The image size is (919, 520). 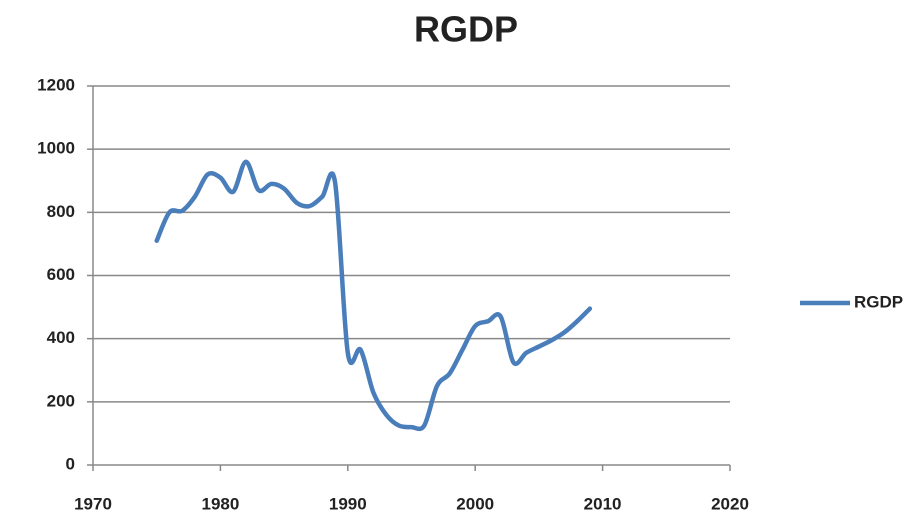 What do you see at coordinates (61, 337) in the screenshot?
I see `y-tick-label: 400` at bounding box center [61, 337].